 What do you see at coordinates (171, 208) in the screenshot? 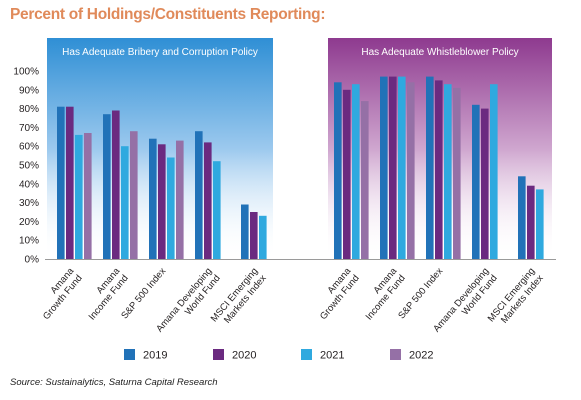
I see `bar-2021-panel1-cat3` at bounding box center [171, 208].